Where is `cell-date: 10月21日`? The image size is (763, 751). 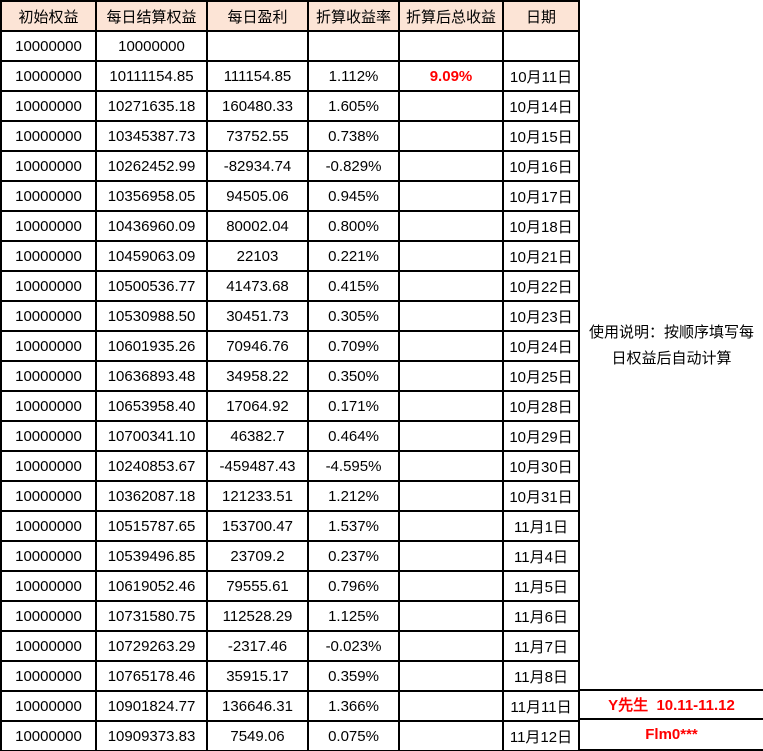
cell-date: 10月21日 is located at coordinates (541, 256).